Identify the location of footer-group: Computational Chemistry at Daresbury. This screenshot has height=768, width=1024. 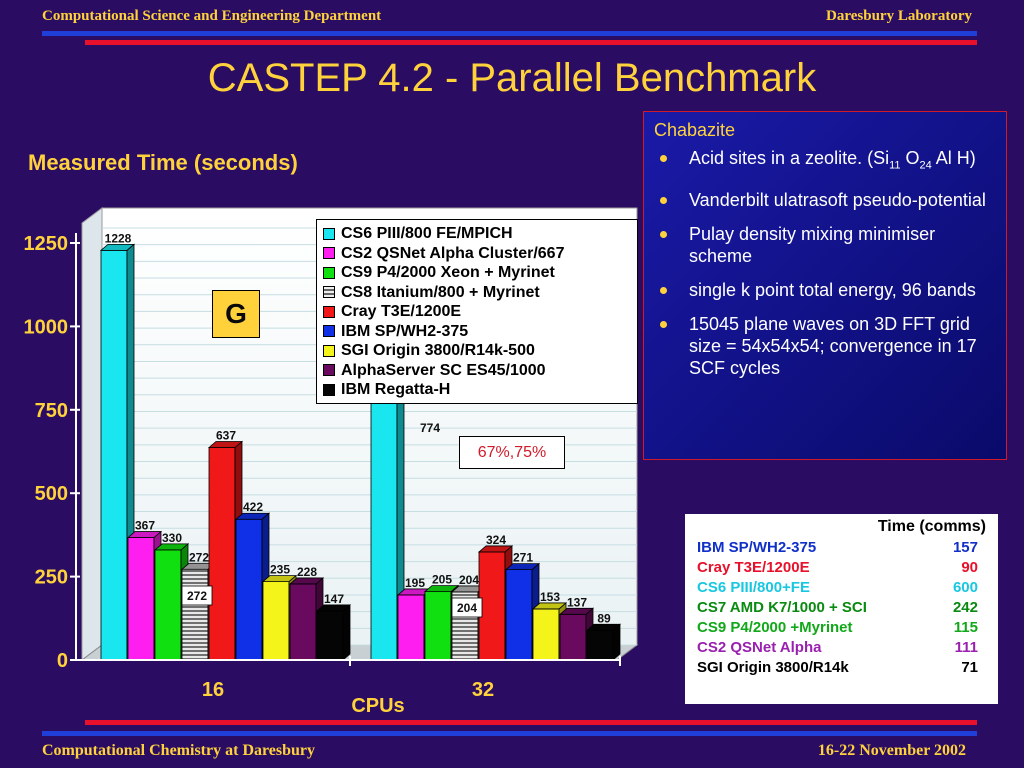
(179, 750).